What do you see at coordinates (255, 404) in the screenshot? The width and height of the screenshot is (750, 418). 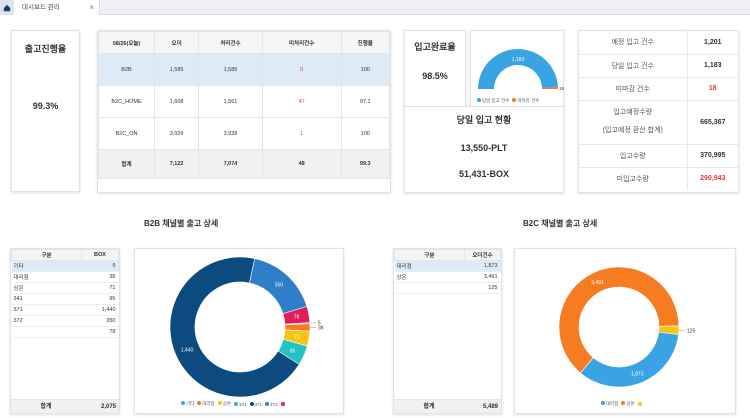 I see `legend-item: 371` at bounding box center [255, 404].